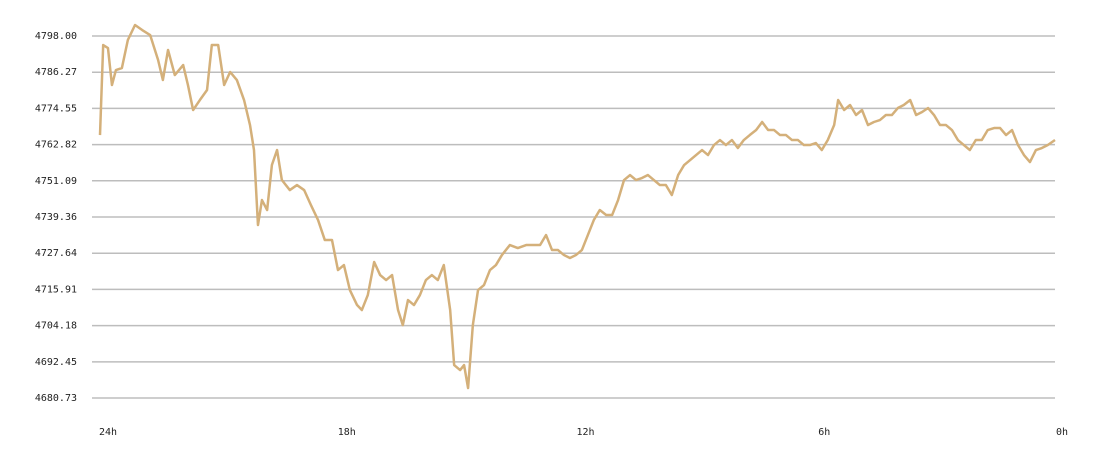 This screenshot has height=458, width=1100. What do you see at coordinates (56, 362) in the screenshot?
I see `y-tick-label: 4692.45` at bounding box center [56, 362].